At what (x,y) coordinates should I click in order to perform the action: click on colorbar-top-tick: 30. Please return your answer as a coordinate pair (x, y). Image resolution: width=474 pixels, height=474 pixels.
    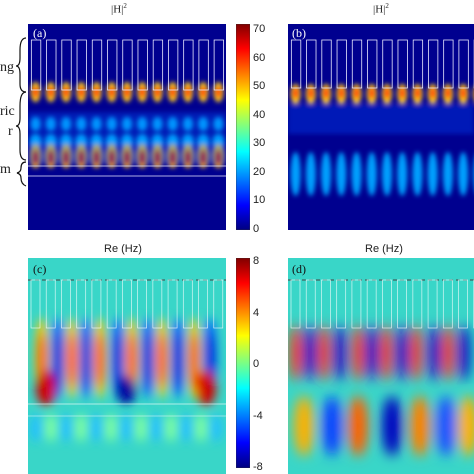
    Looking at the image, I should click on (259, 143).